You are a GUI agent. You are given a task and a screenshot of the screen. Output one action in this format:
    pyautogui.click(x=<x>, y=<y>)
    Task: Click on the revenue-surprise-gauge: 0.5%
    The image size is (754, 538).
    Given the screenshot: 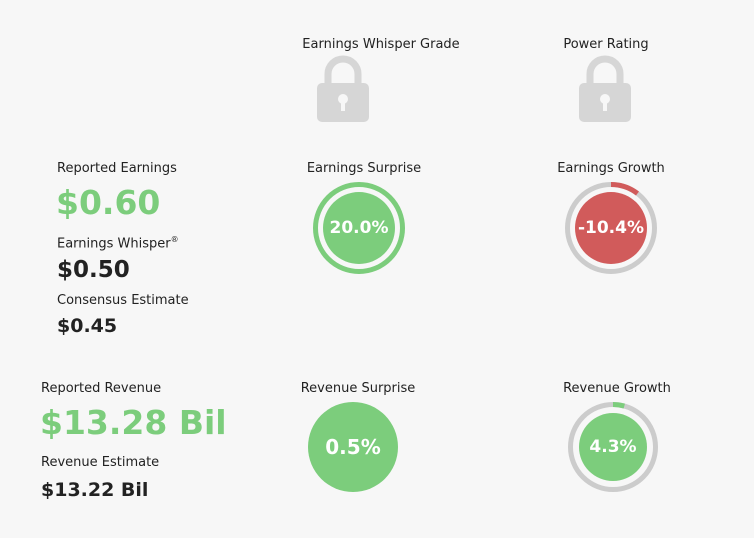 What is the action you would take?
    pyautogui.click(x=353, y=447)
    